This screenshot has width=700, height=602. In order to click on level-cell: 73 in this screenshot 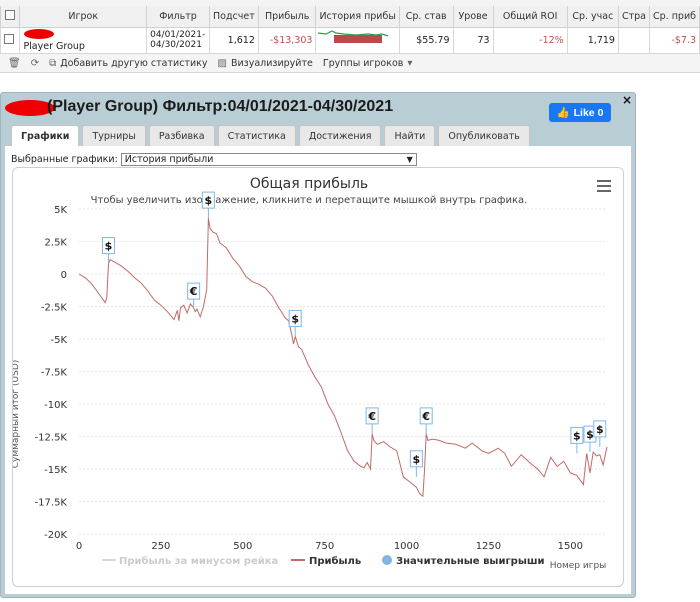, I will do `click(473, 40)`.